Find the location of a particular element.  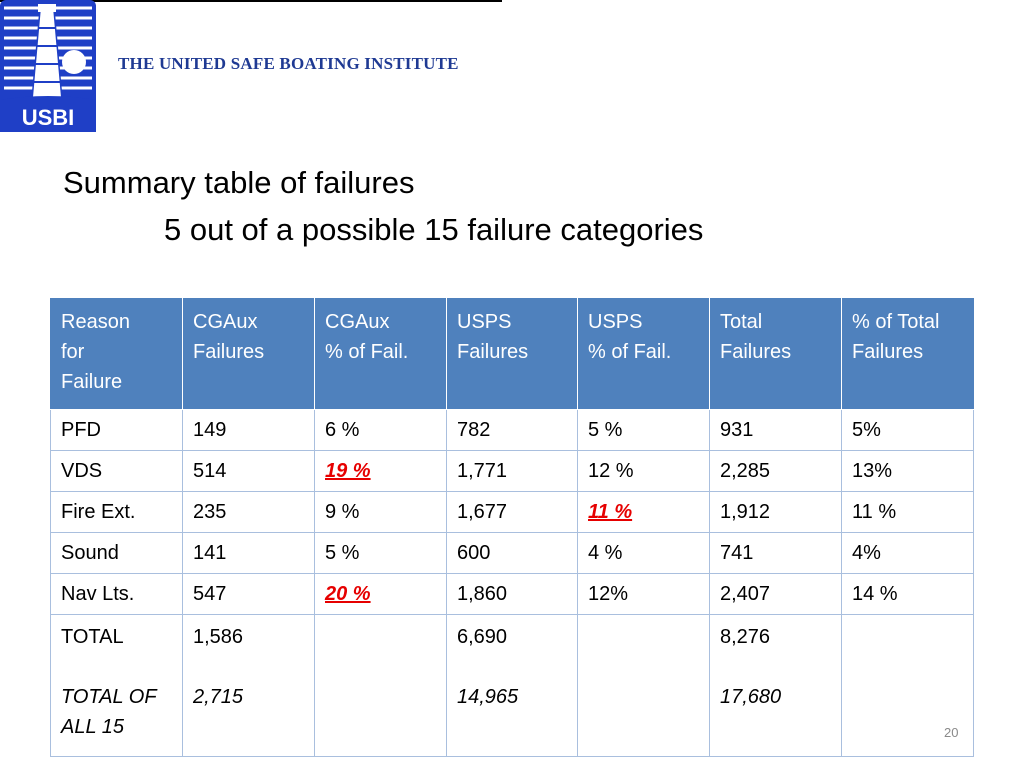

total-value: 6,690 is located at coordinates (482, 637).